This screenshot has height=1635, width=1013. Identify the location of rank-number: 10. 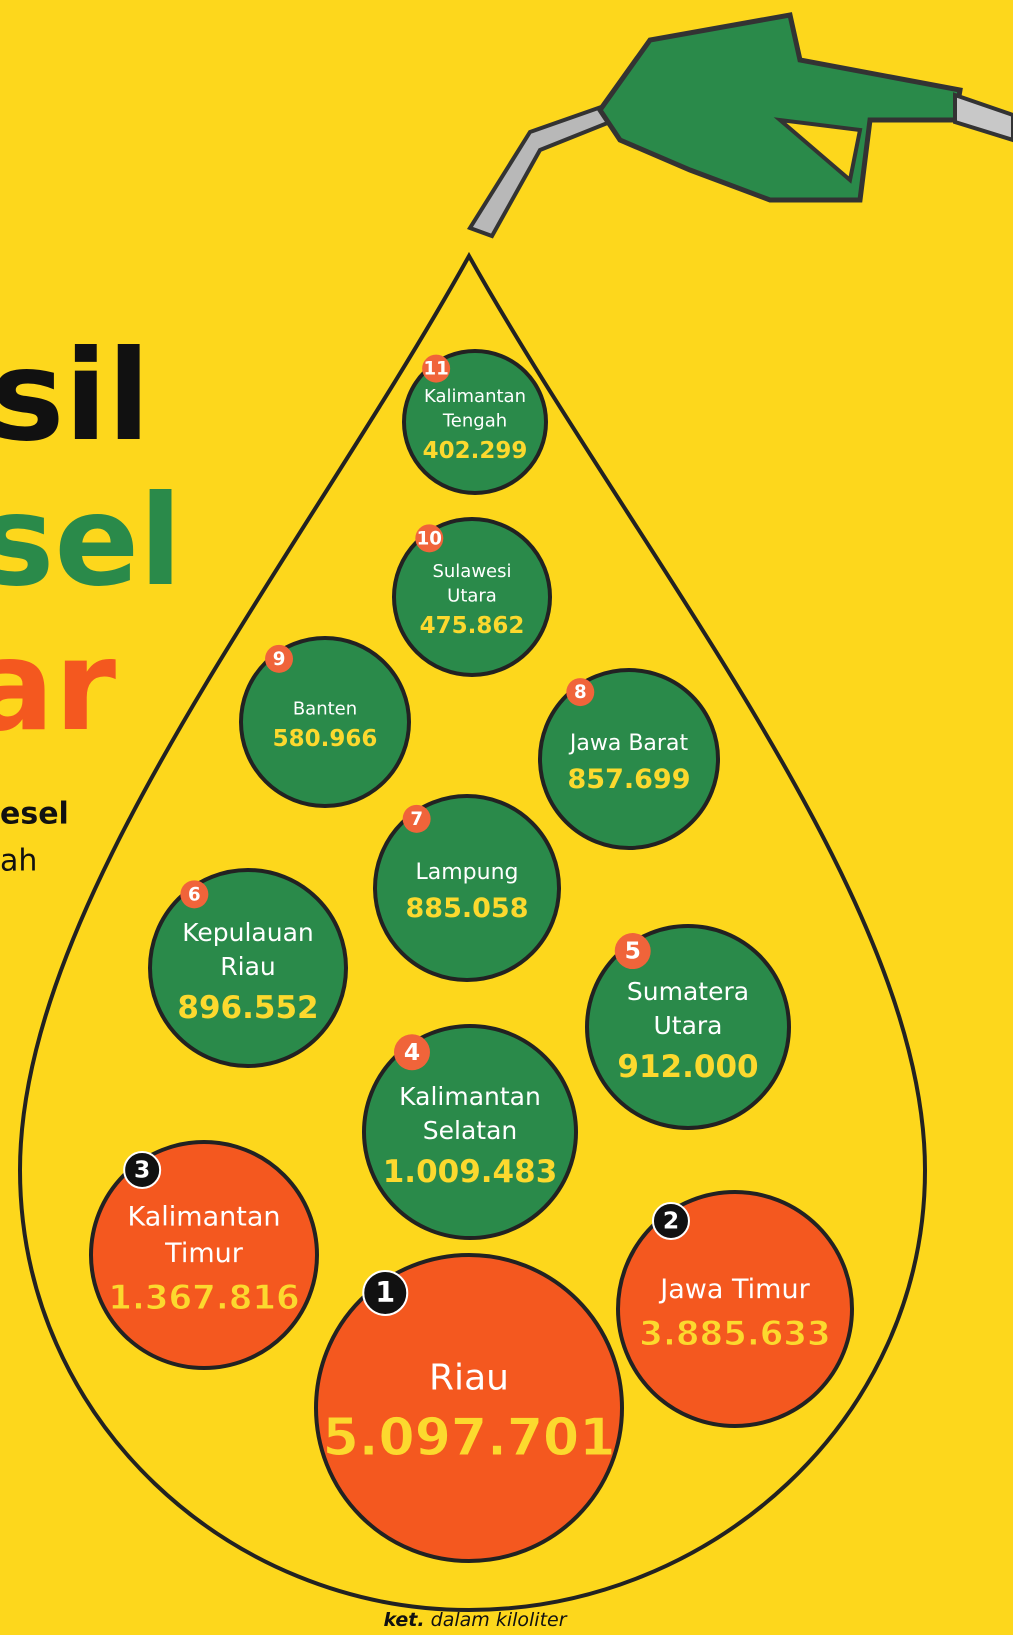
(429, 538).